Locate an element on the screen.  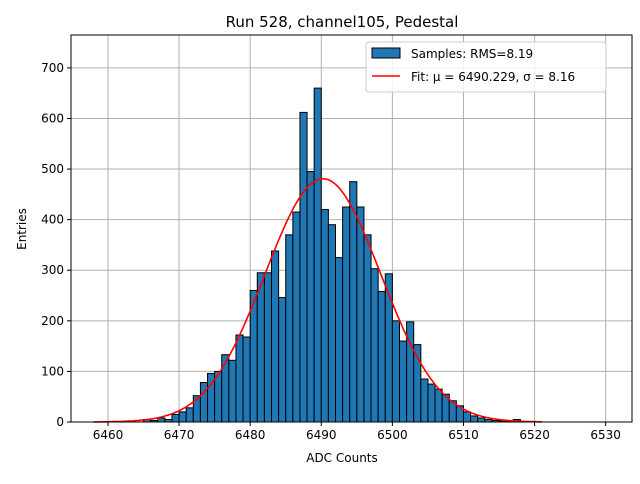
x-tick-label: 6530 is located at coordinates (605, 435).